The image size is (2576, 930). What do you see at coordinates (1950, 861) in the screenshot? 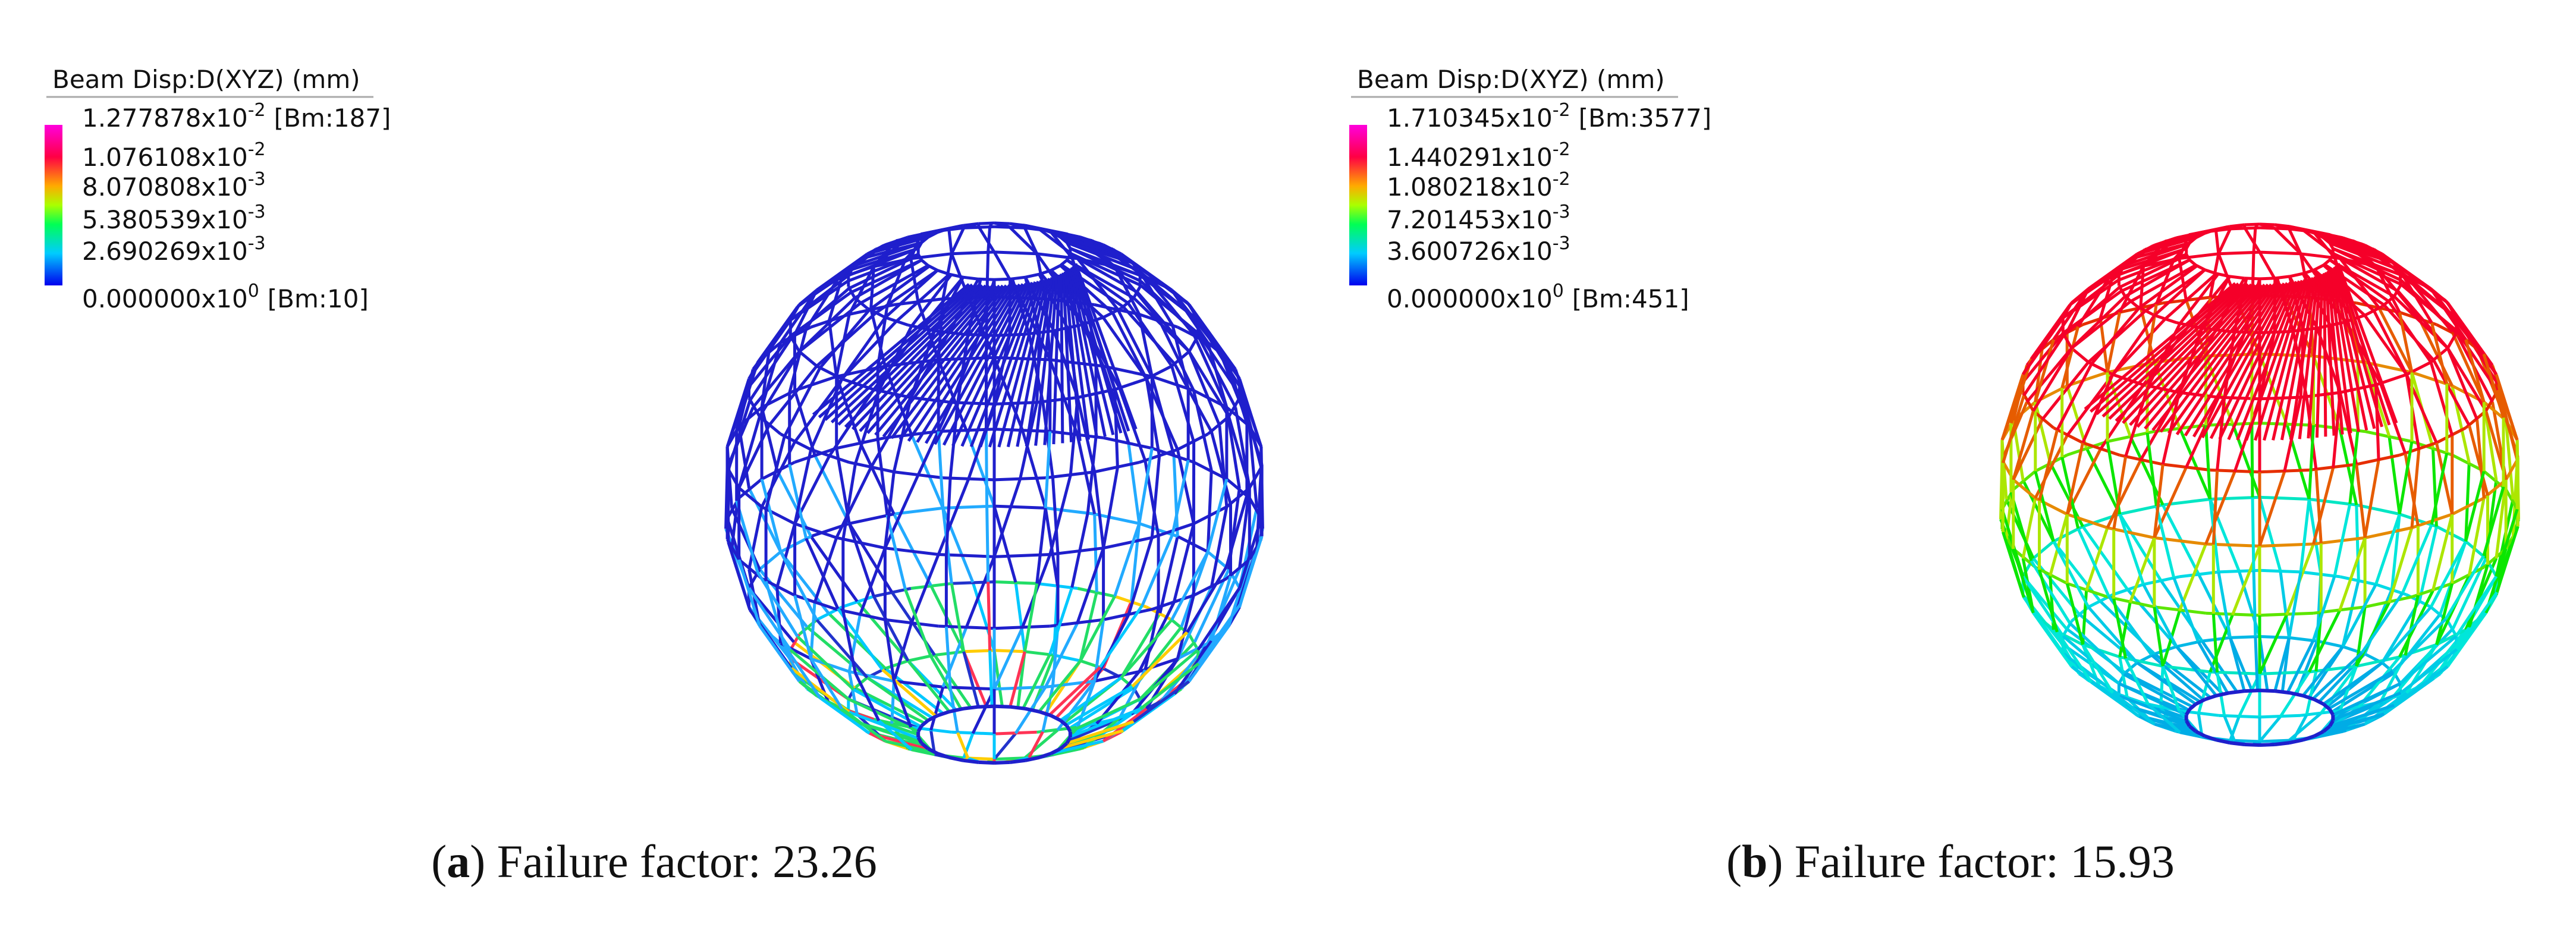
I see `caption: (b) Failure factor: 15.93` at bounding box center [1950, 861].